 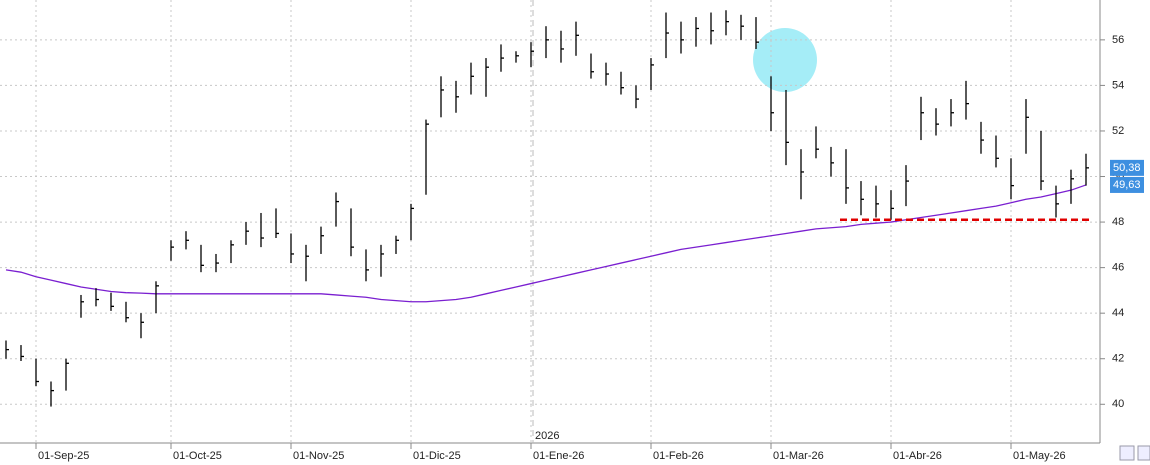 What do you see at coordinates (1118, 359) in the screenshot?
I see `y-tick-label: 42` at bounding box center [1118, 359].